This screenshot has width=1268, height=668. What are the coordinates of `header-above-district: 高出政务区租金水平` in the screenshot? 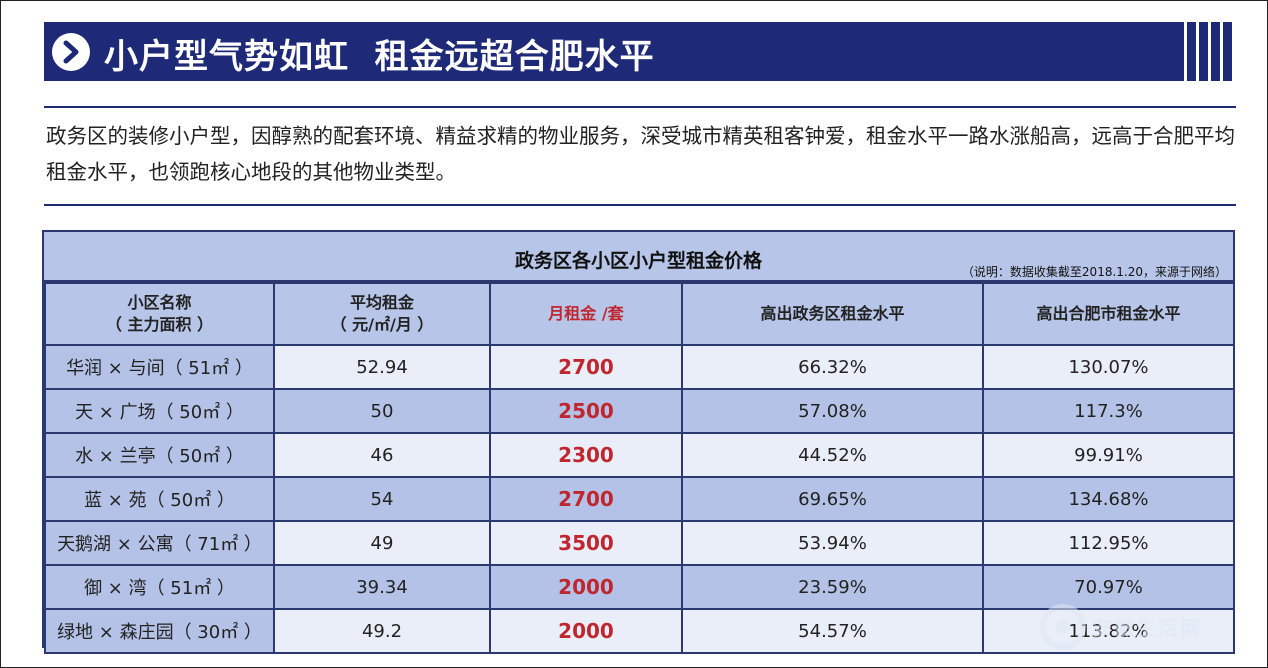 It's located at (832, 314).